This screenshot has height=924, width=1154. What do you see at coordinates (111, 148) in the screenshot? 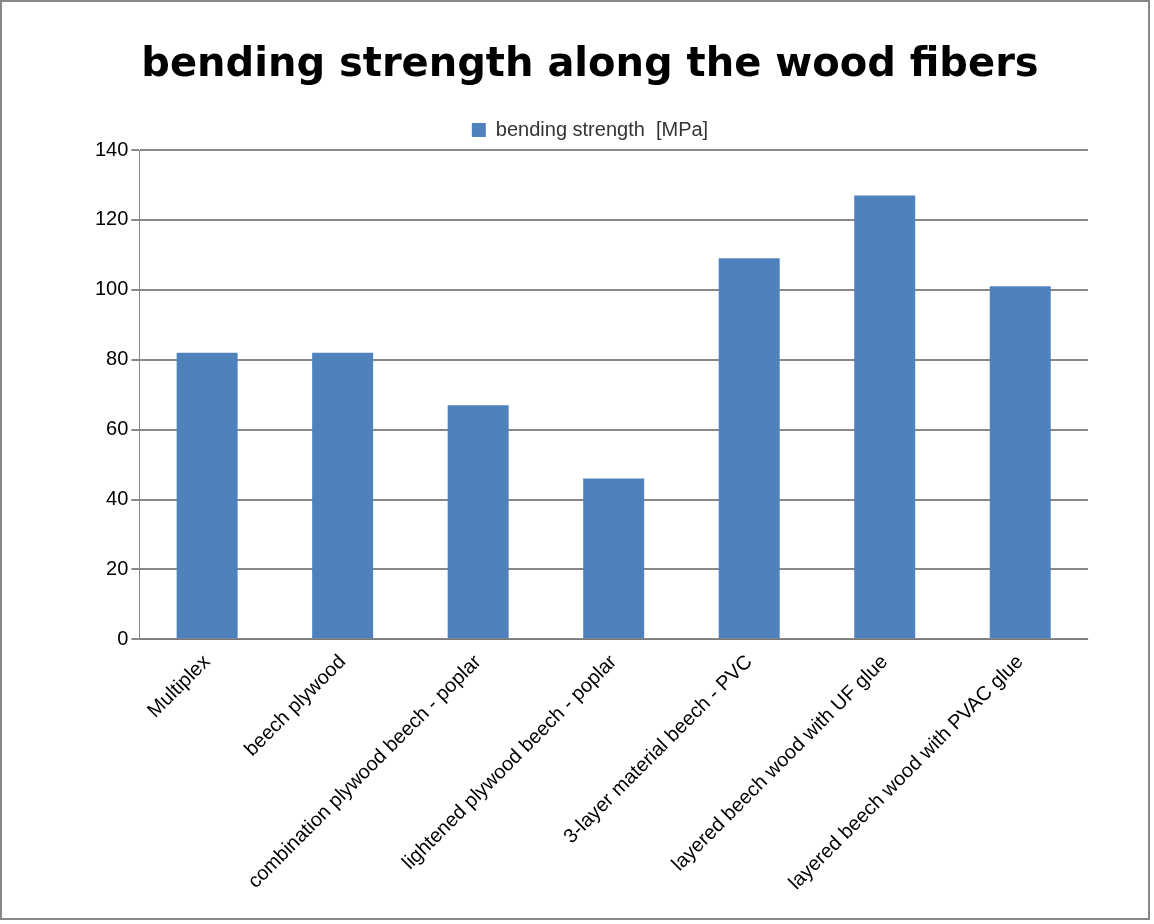
I see `y-tick-label: 140` at bounding box center [111, 148].